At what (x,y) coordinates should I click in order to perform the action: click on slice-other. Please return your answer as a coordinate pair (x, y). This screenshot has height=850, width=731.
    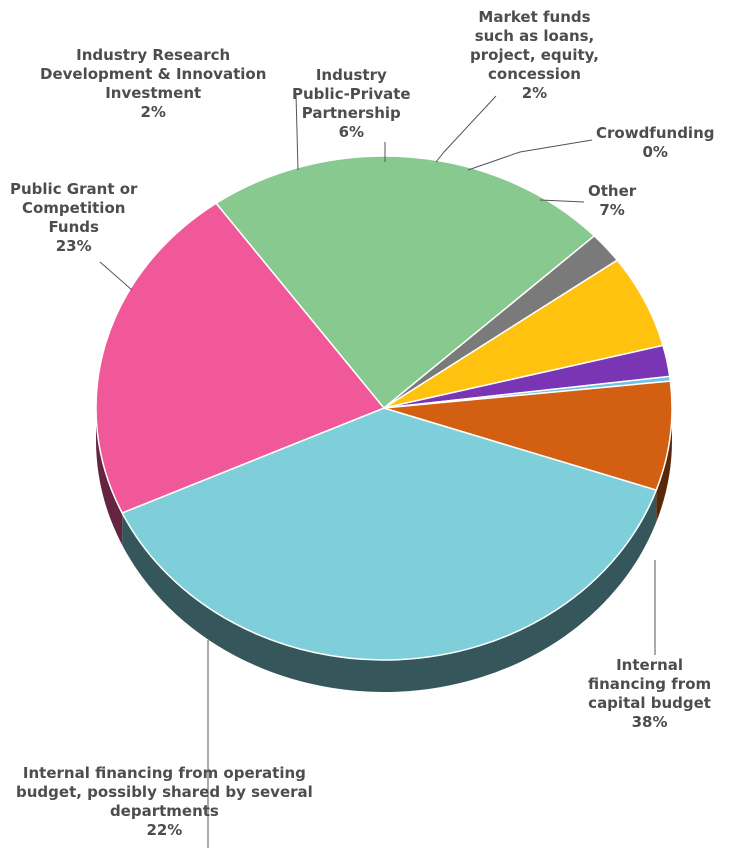
    Looking at the image, I should click on (528, 435).